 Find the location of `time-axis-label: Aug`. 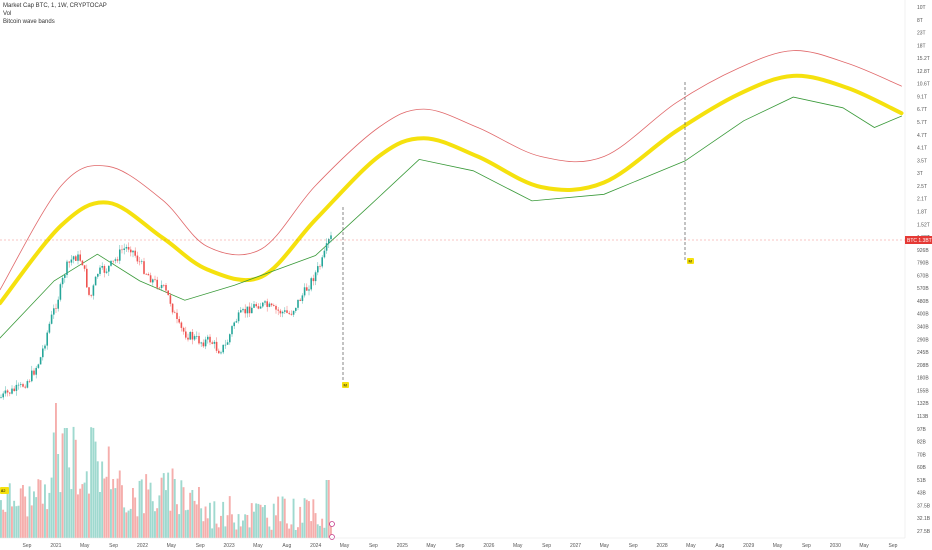

time-axis-label: Aug is located at coordinates (719, 546).